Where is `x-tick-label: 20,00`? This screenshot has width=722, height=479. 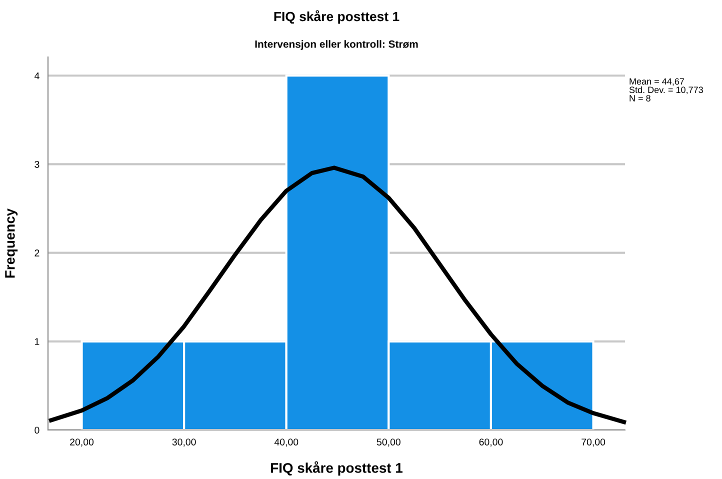
x-tick-label: 20,00 is located at coordinates (82, 442).